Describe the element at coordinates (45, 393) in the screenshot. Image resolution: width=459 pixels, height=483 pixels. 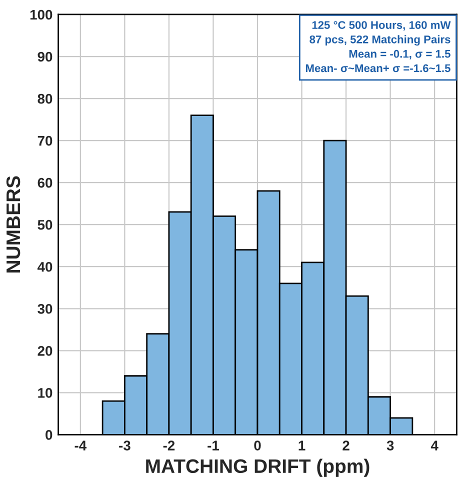
I see `y-tick-label: 10` at that location.